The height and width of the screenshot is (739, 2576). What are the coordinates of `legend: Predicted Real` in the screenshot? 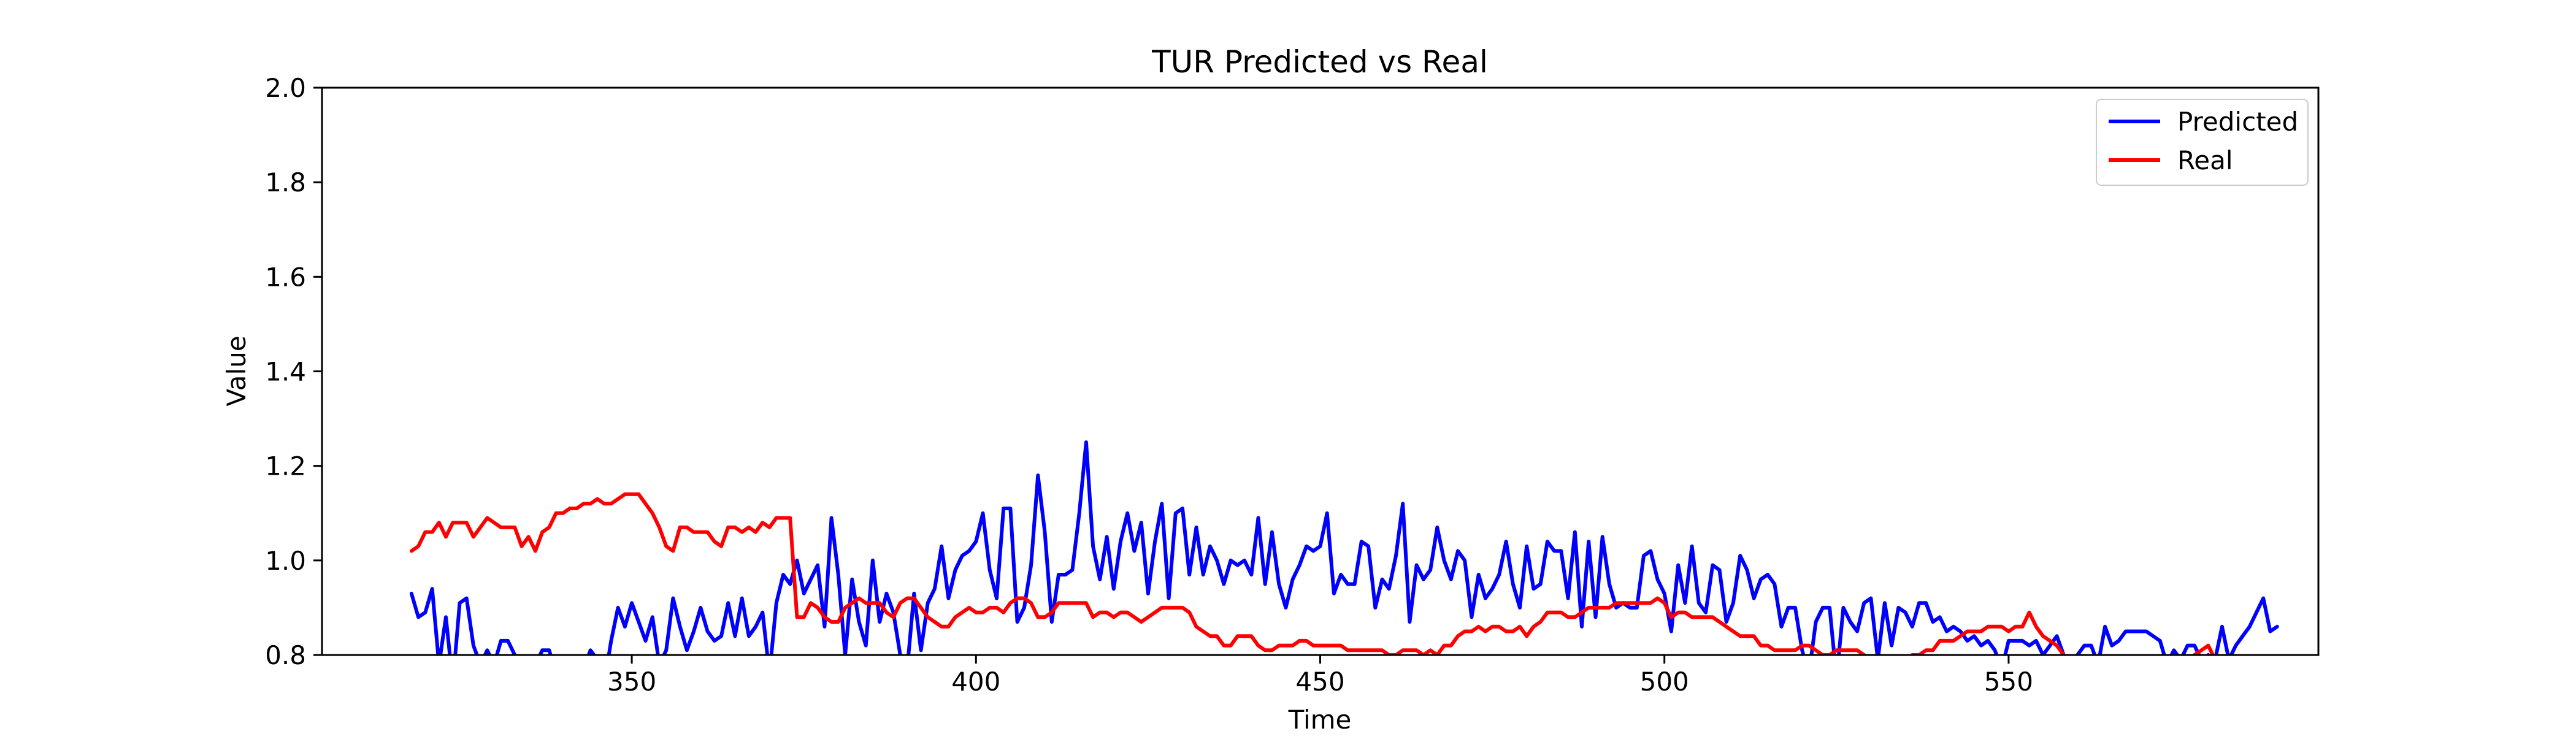 It's located at (2202, 143).